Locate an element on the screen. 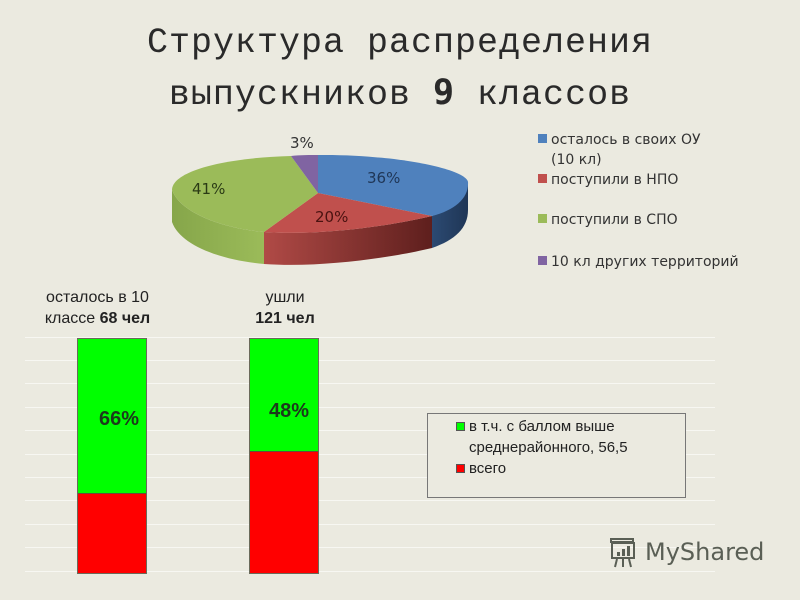 This screenshot has height=600, width=800. pie-legend-item: поступили в СПО is located at coordinates (608, 220).